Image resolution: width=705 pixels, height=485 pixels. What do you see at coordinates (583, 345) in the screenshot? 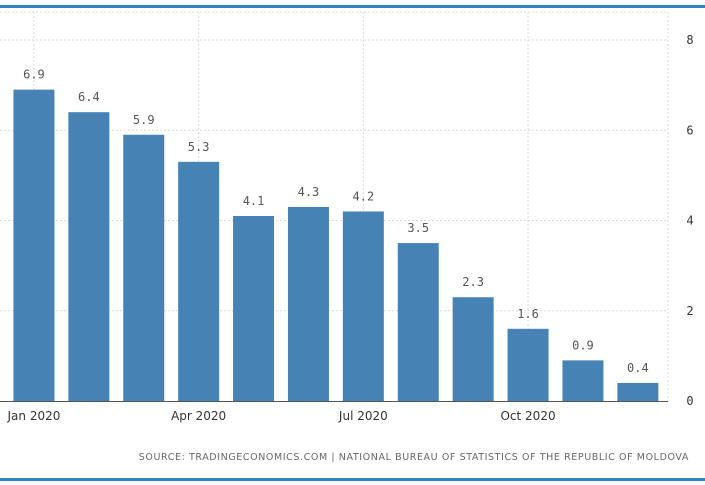
I see `value-label: 0.9` at bounding box center [583, 345].